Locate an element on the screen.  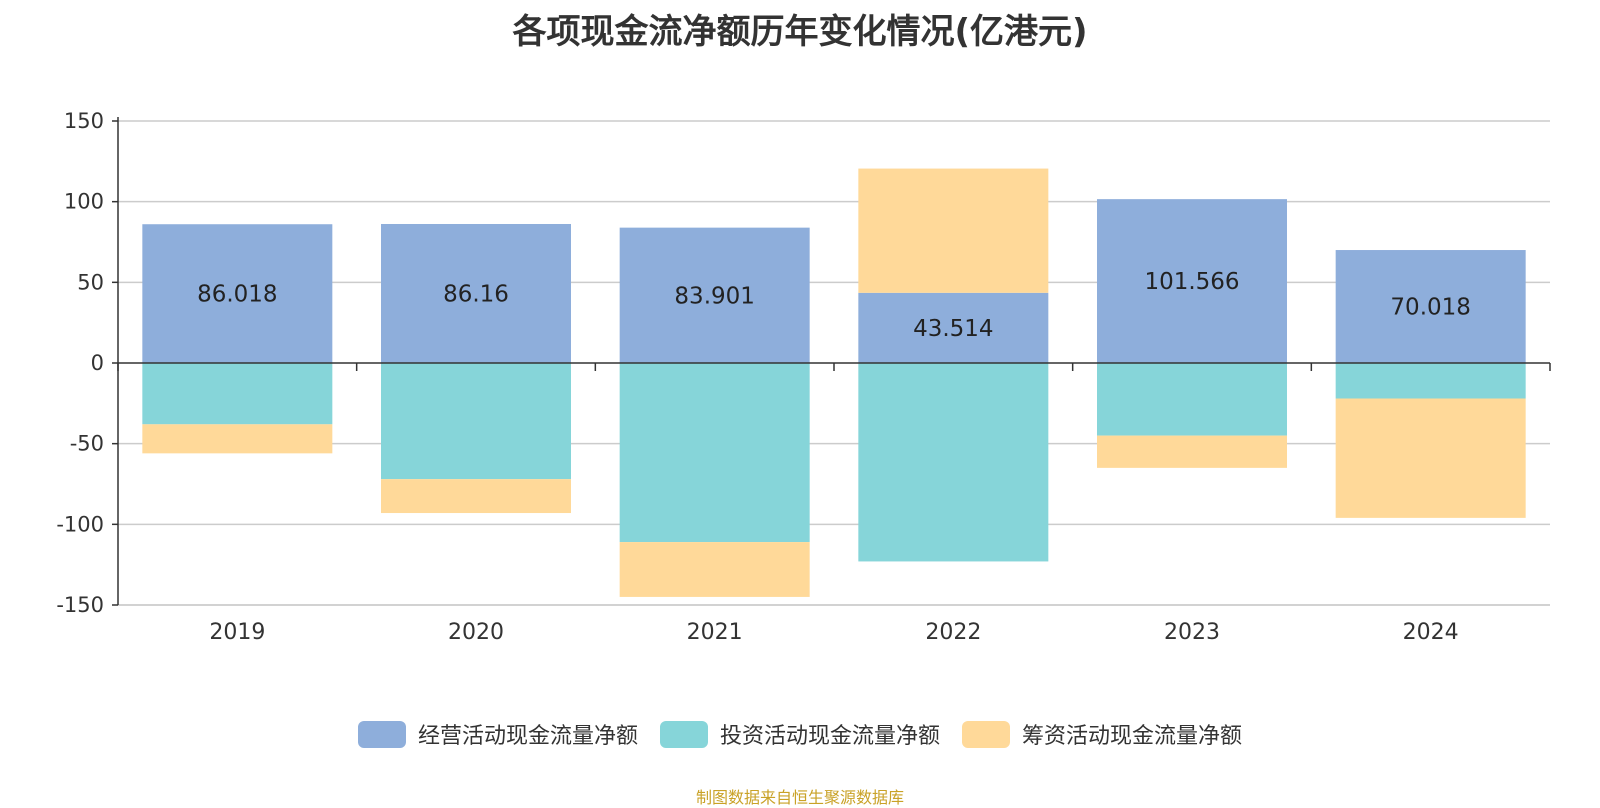
legend-label-financing: 筹资活动现金流量净额 is located at coordinates (1132, 736).